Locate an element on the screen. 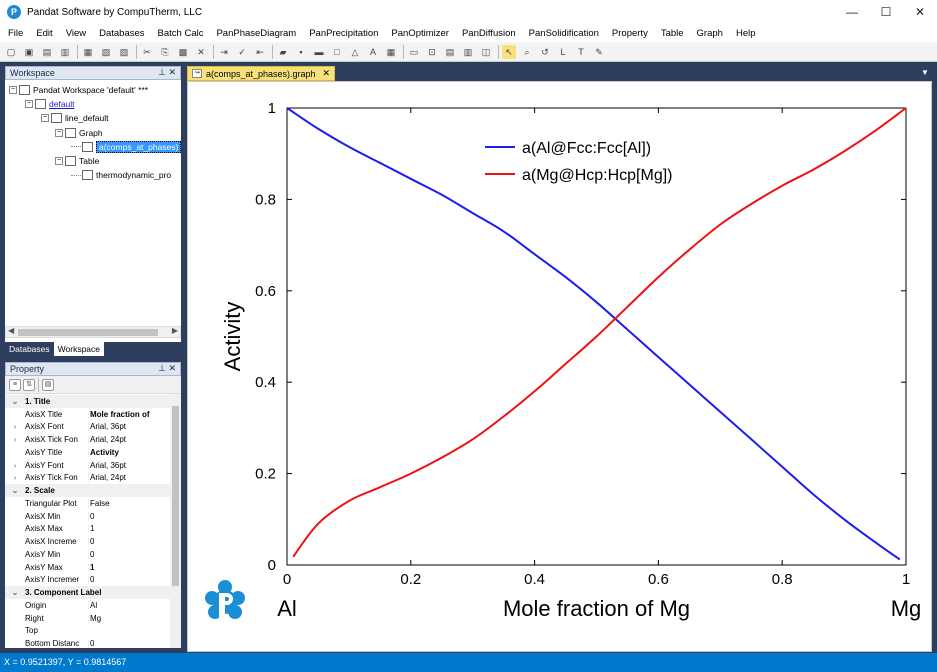 This screenshot has width=937, height=672. property-row: AxisY Max 1 is located at coordinates (88, 567).